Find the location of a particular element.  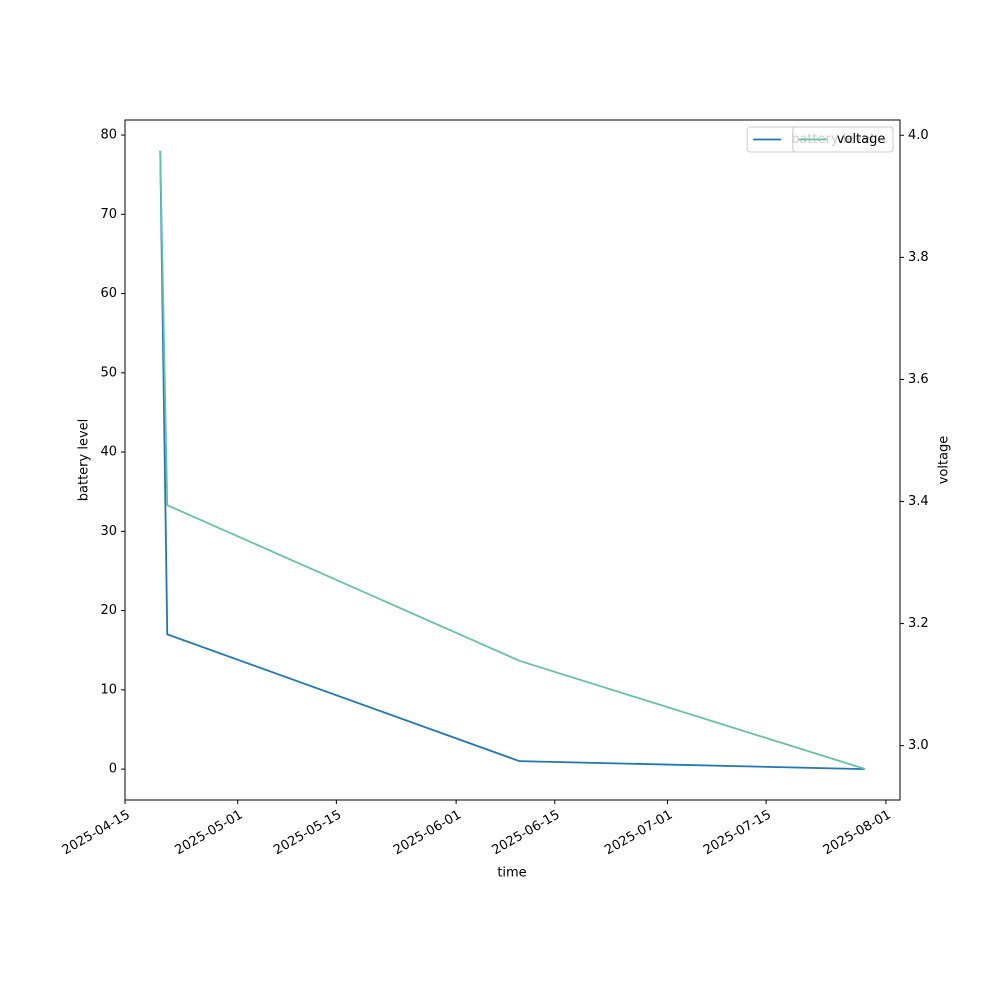

y-tick-label: 10 is located at coordinates (108, 689).